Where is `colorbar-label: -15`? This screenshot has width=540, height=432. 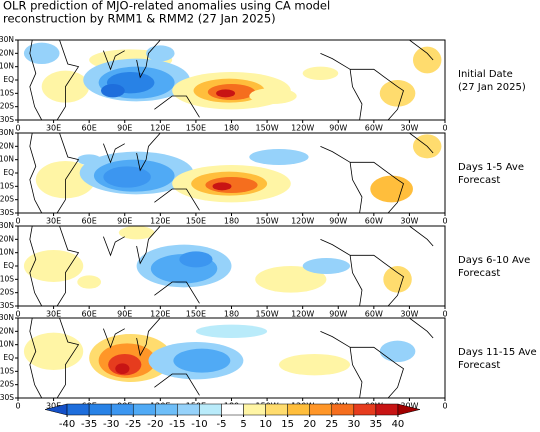
colorbar-label: -15 is located at coordinates (177, 424).